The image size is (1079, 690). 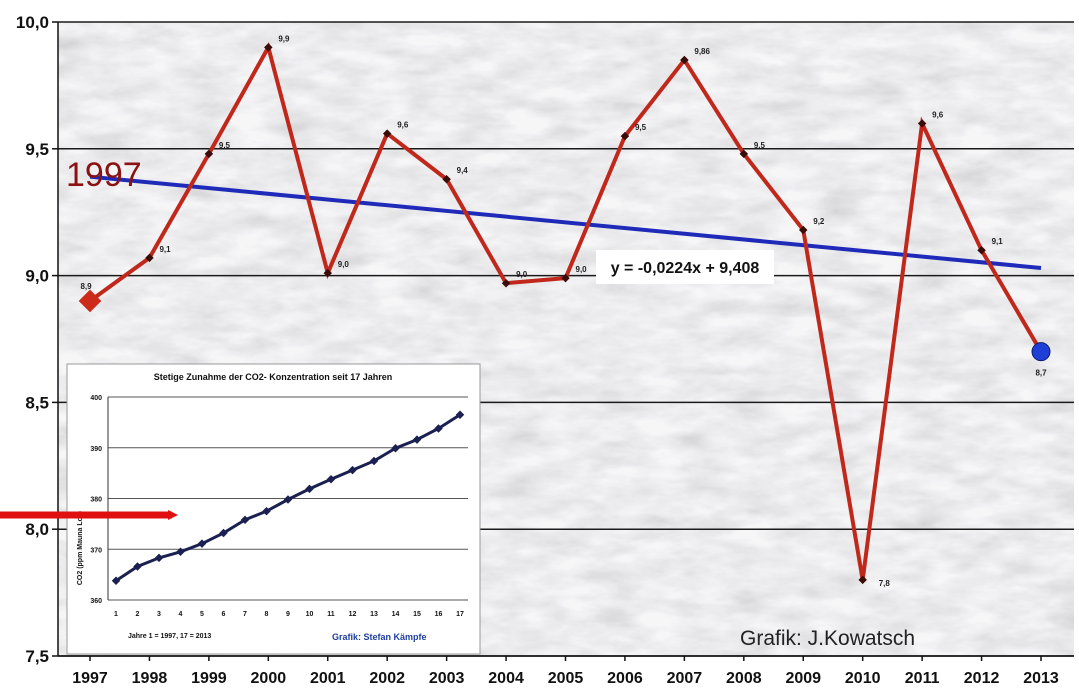 I want to click on x-tick-label: 2009, so click(x=803, y=678).